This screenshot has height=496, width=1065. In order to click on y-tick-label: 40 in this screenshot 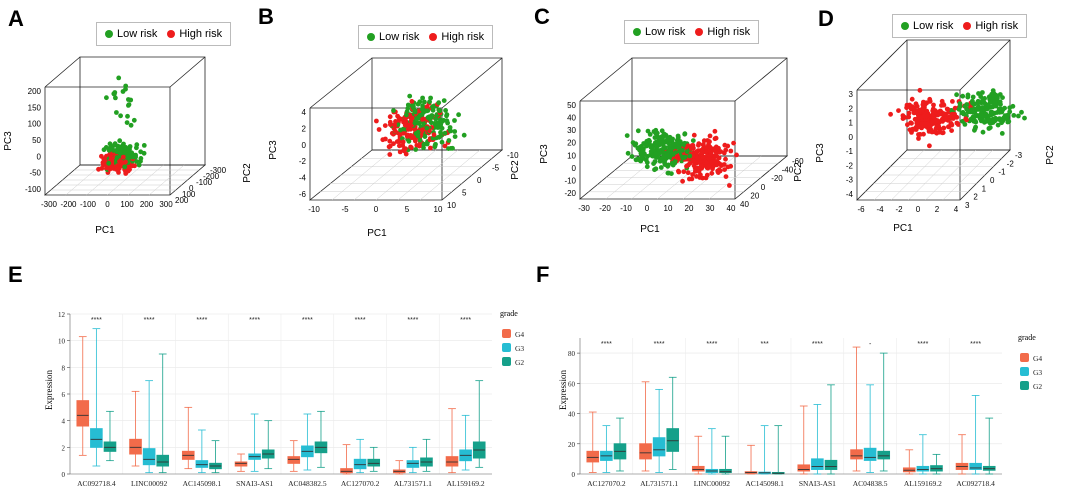, I will do `click(572, 415)`.